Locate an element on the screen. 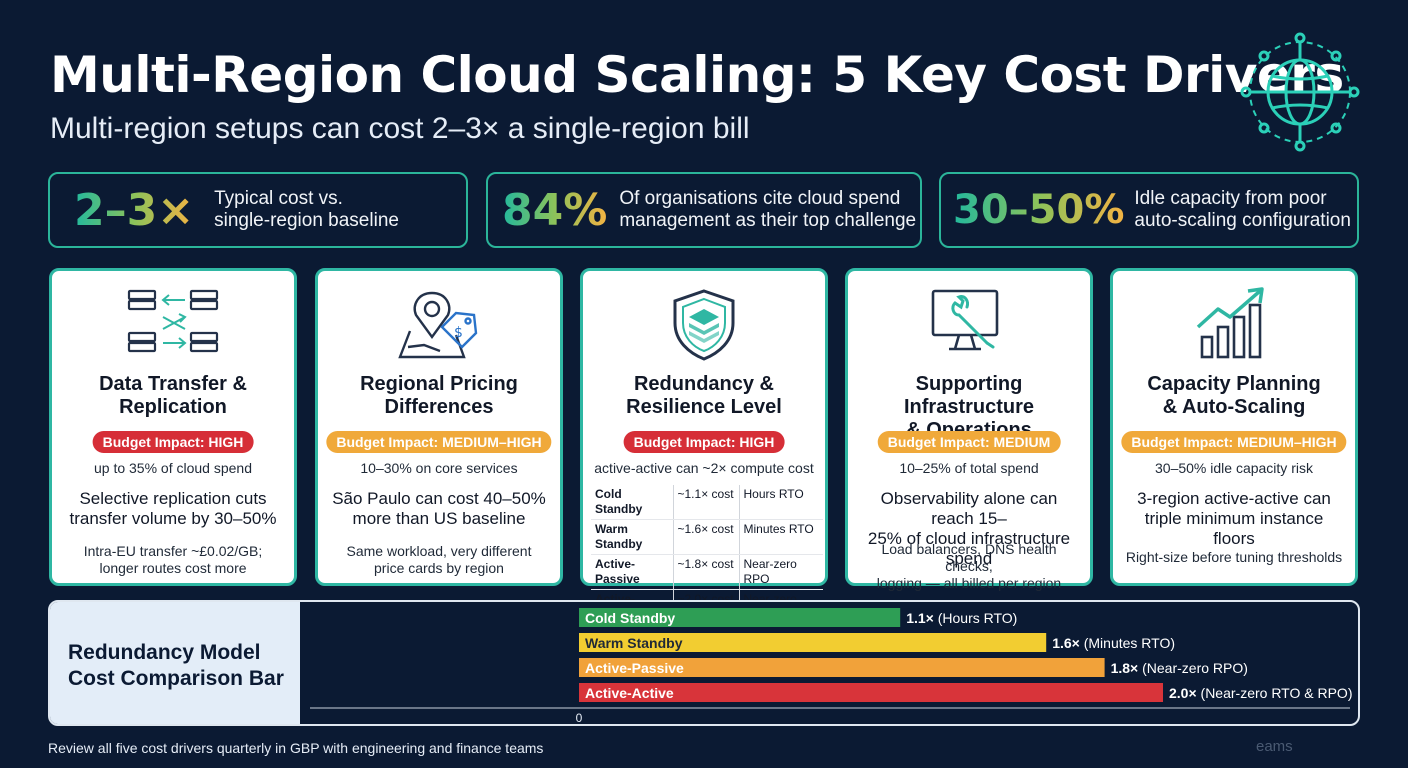 The width and height of the screenshot is (1408, 768). rto-cell: Near-zero RPO is located at coordinates (780, 572).